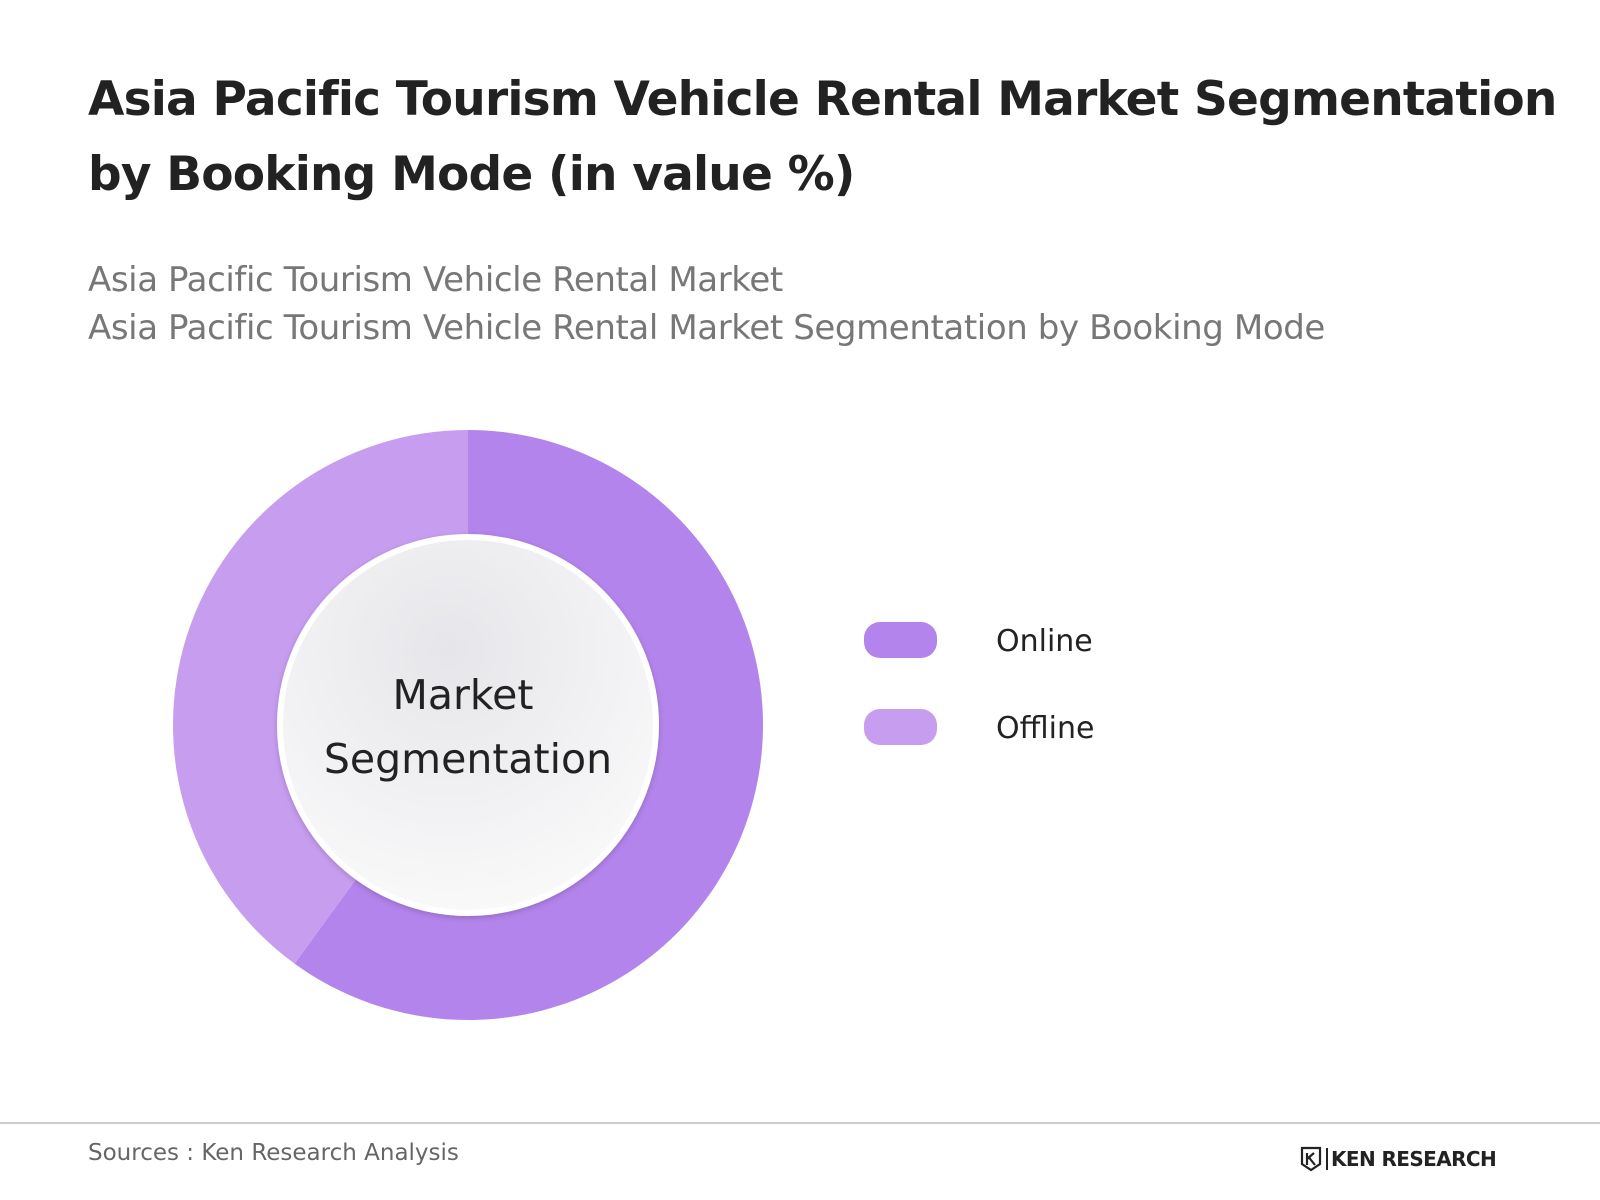 The width and height of the screenshot is (1600, 1200). I want to click on logo-text: KEN RESEARCH, so click(1414, 1159).